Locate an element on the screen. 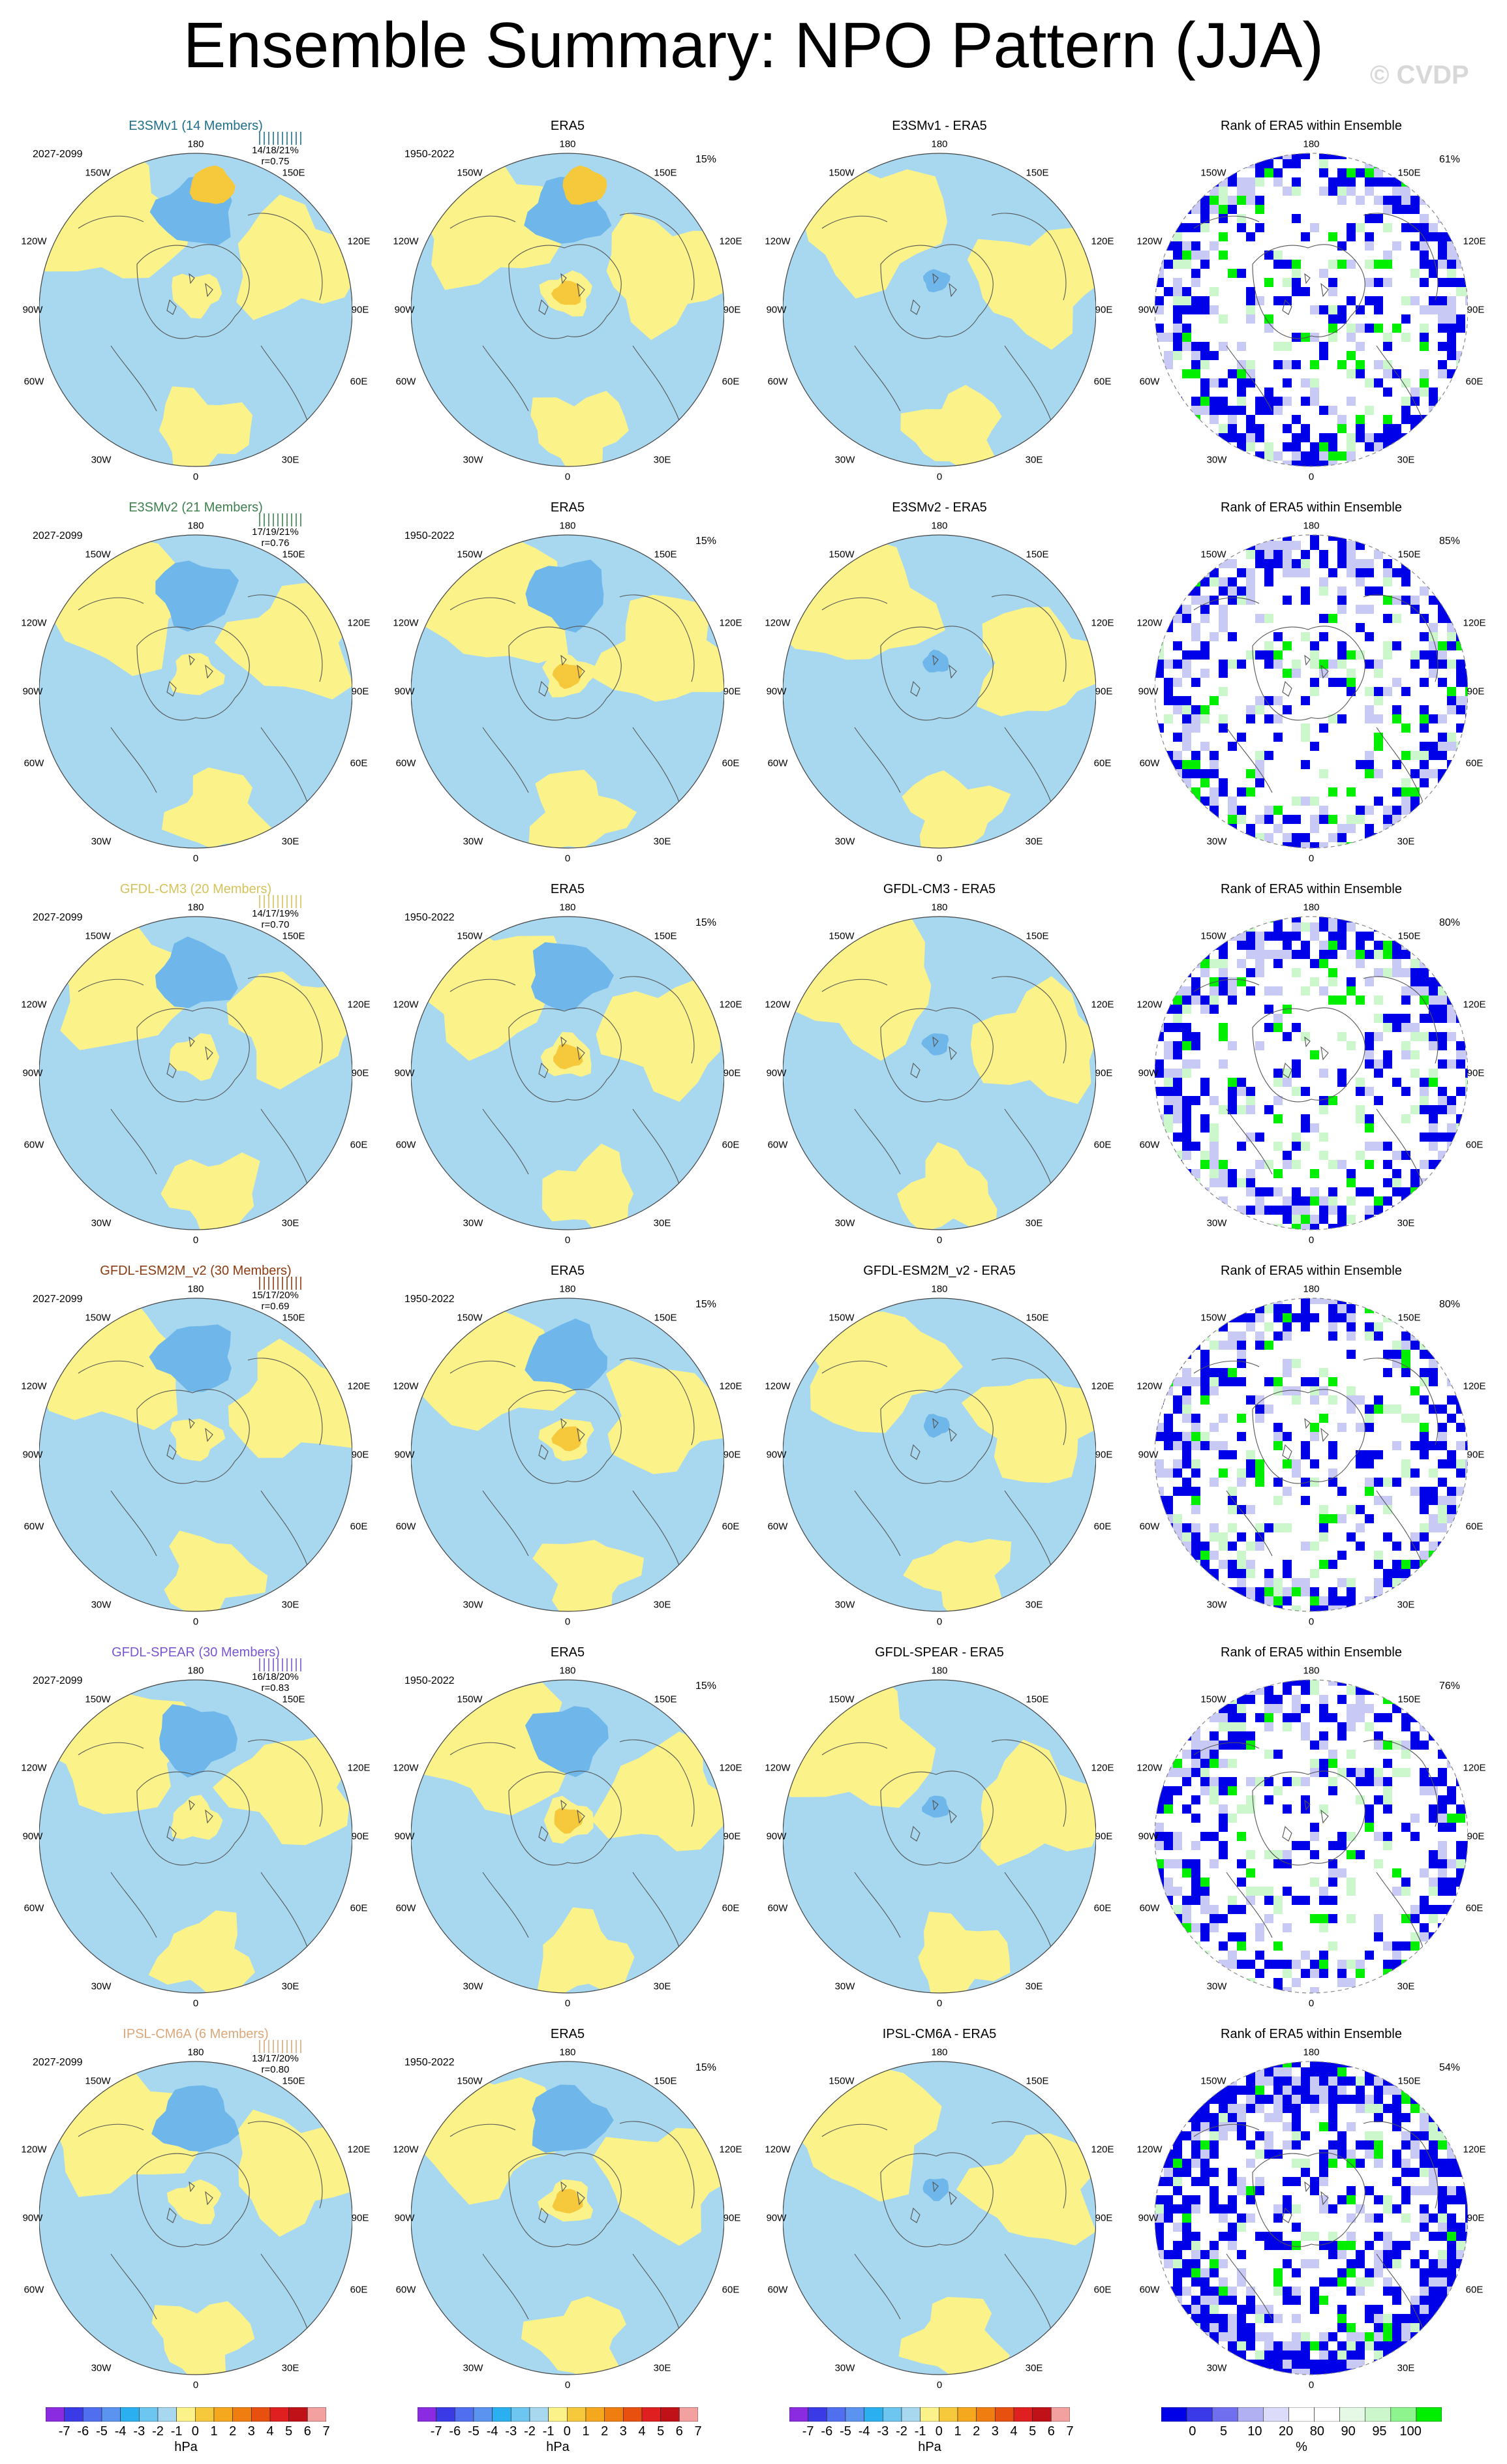 The height and width of the screenshot is (2464, 1507). lon-label-left_lower: 60W is located at coordinates (777, 1526).